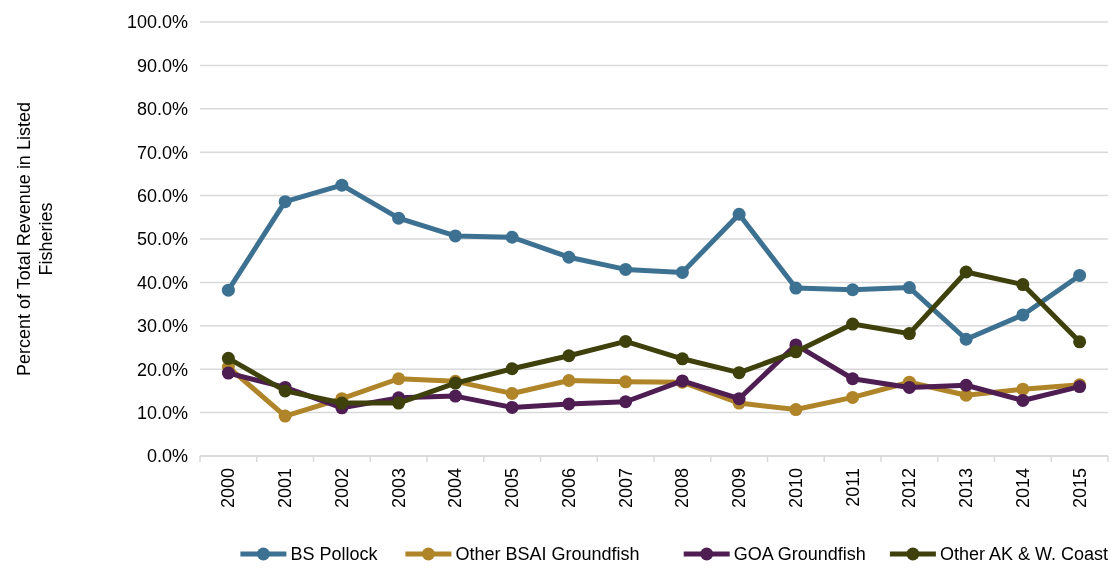 The width and height of the screenshot is (1113, 571). Describe the element at coordinates (162, 326) in the screenshot. I see `y-tick-label: 30.0%` at that location.